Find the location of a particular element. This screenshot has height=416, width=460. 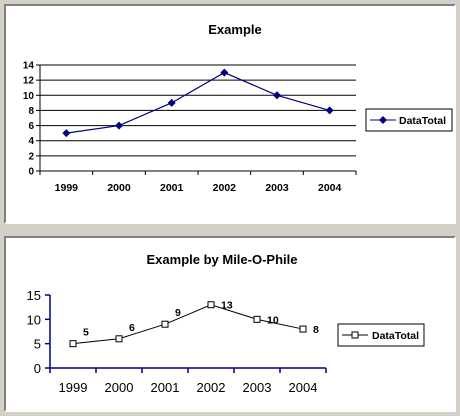

chart-1-title: Example is located at coordinates (234, 29).